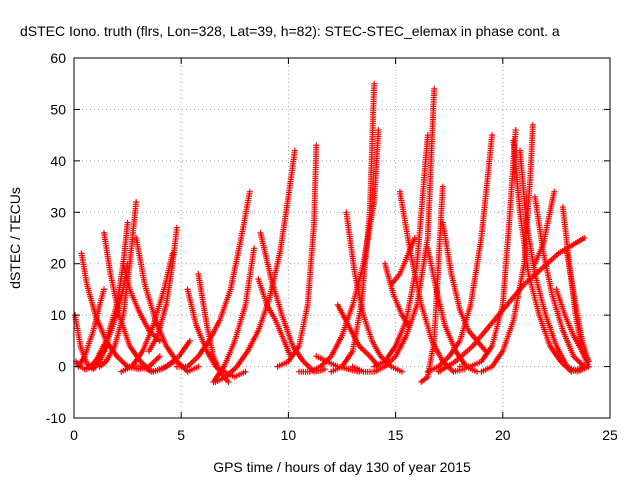 The width and height of the screenshot is (640, 480). I want to click on y-tick-label: -10, so click(56, 418).